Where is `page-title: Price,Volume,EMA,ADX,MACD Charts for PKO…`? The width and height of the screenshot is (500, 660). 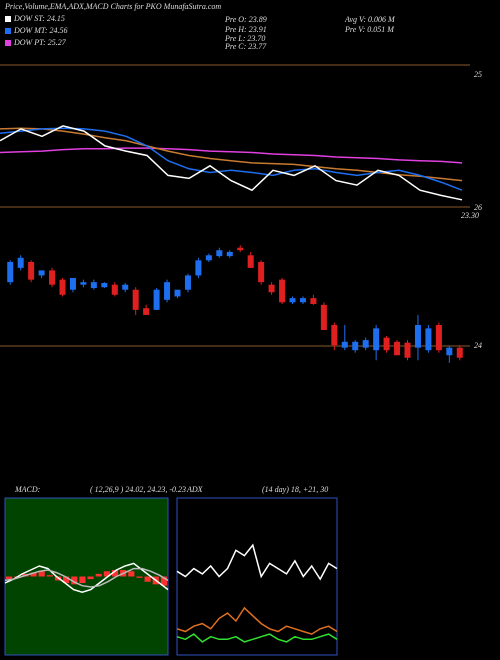
page-title: Price,Volume,EMA,ADX,MACD Charts for PKO… is located at coordinates (112, 6).